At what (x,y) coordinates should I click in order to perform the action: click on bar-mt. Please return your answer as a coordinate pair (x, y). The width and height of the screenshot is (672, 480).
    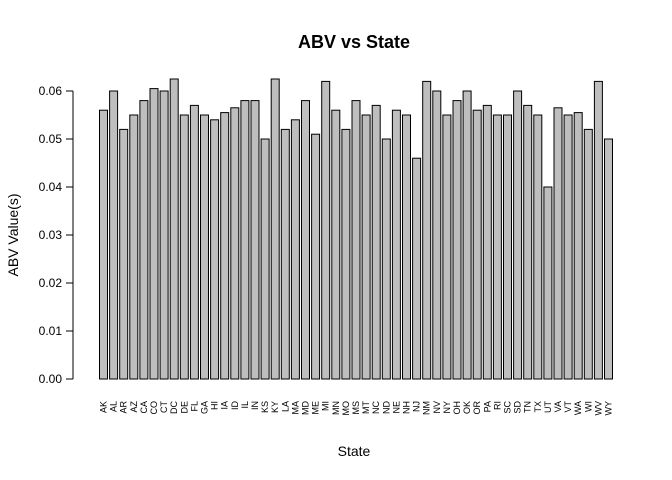
    Looking at the image, I should click on (366, 247).